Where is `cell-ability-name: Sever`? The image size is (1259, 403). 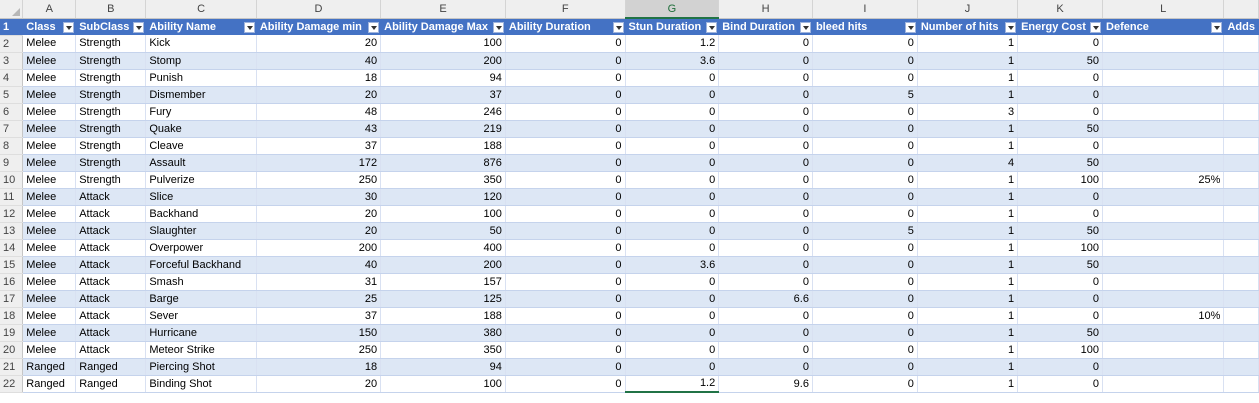 cell-ability-name: Sever is located at coordinates (201, 316).